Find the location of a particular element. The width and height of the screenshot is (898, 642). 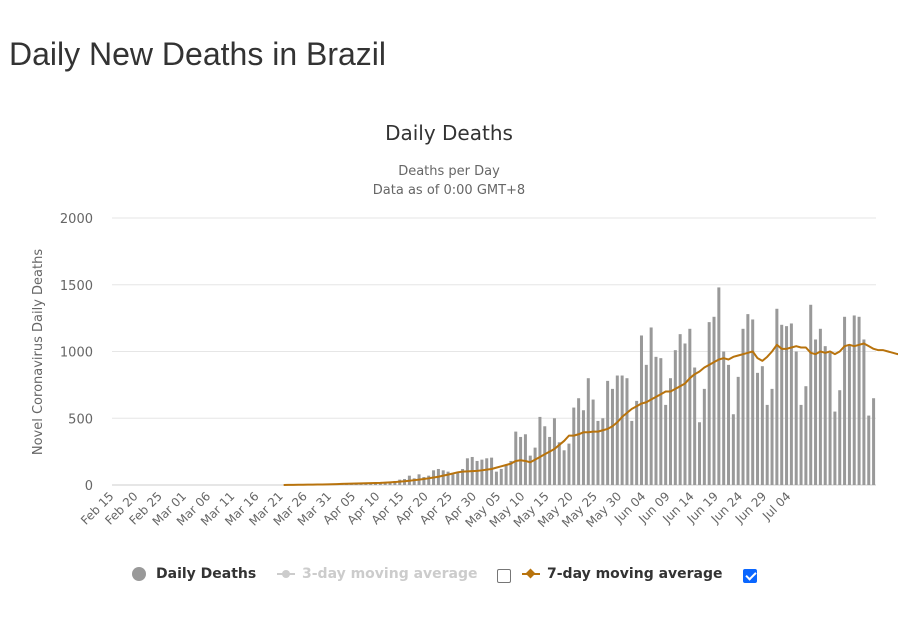

chart-subtitle-line2: Data as of 0:00 GMT+8 is located at coordinates (449, 190).